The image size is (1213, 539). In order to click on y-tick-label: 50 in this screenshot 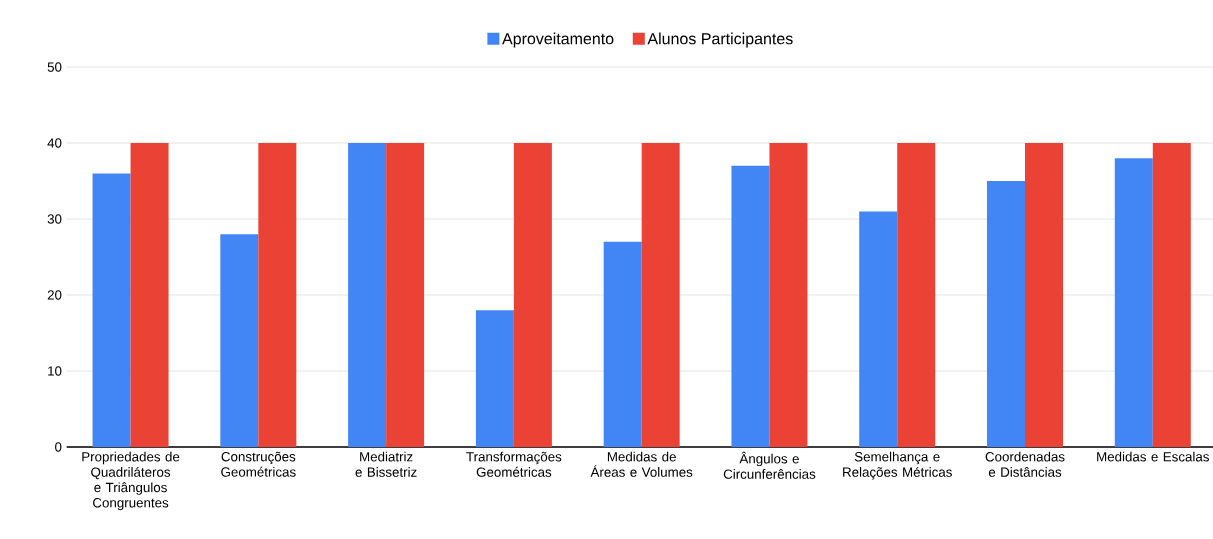, I will do `click(54, 67)`.